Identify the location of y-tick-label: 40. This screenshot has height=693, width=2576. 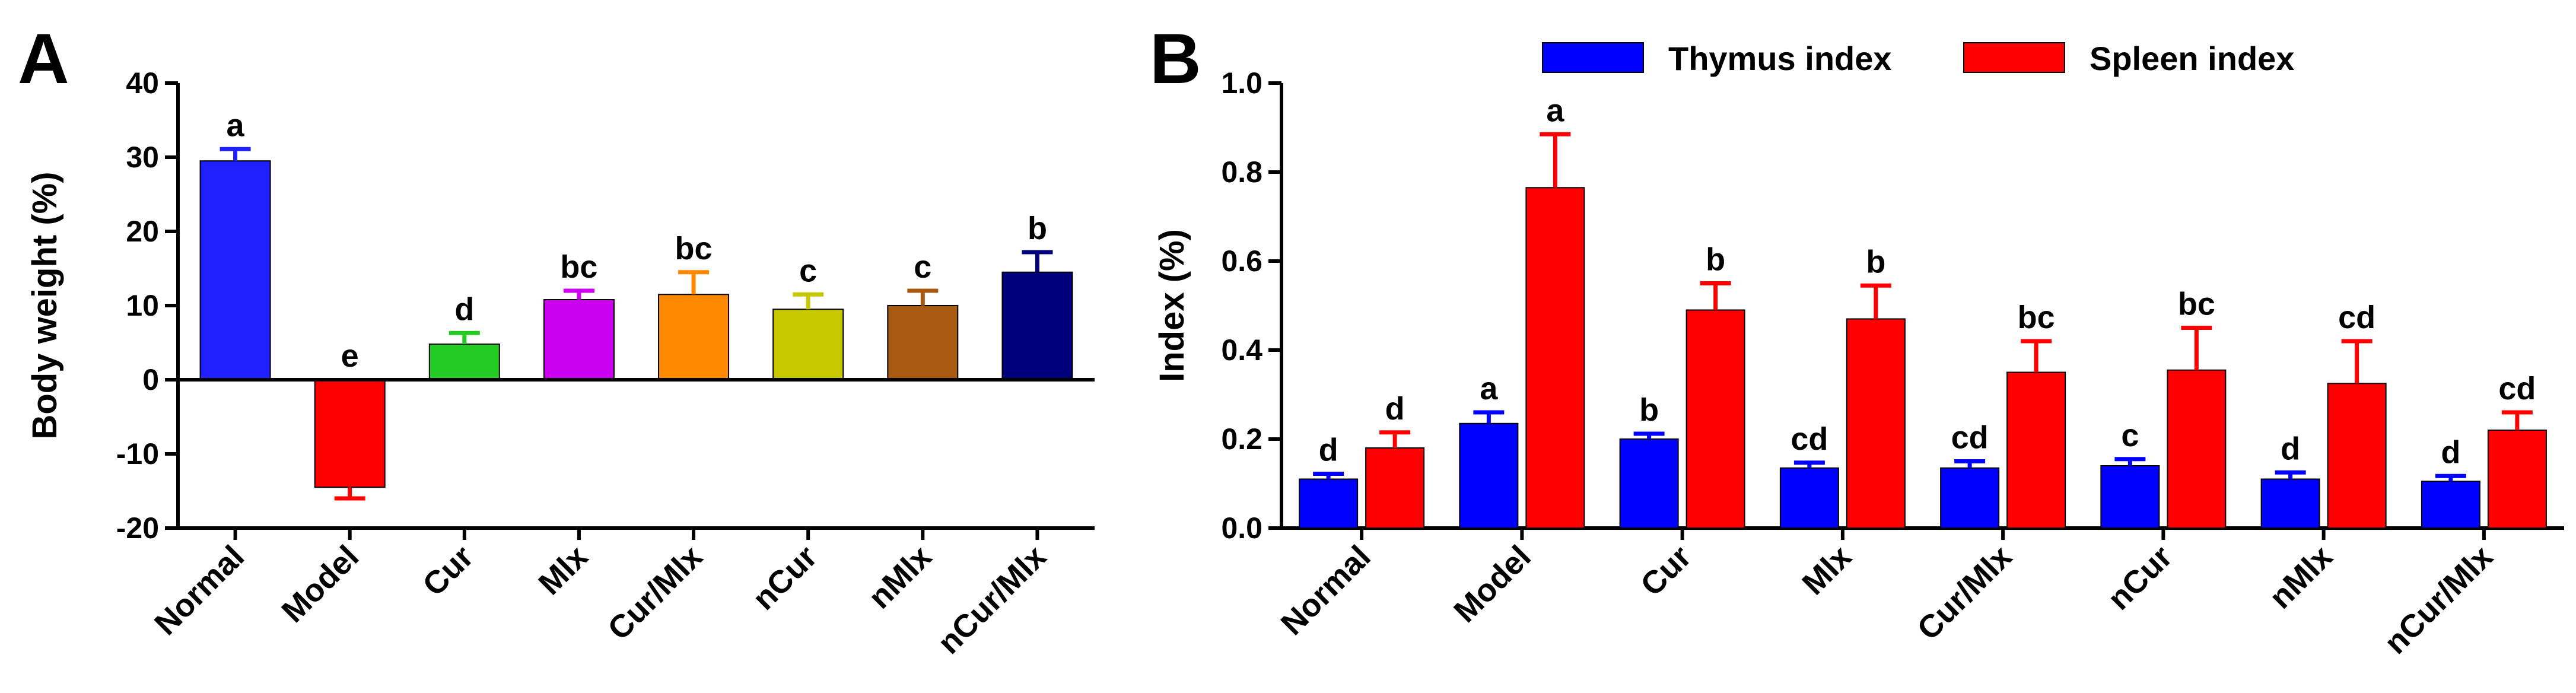
(142, 83).